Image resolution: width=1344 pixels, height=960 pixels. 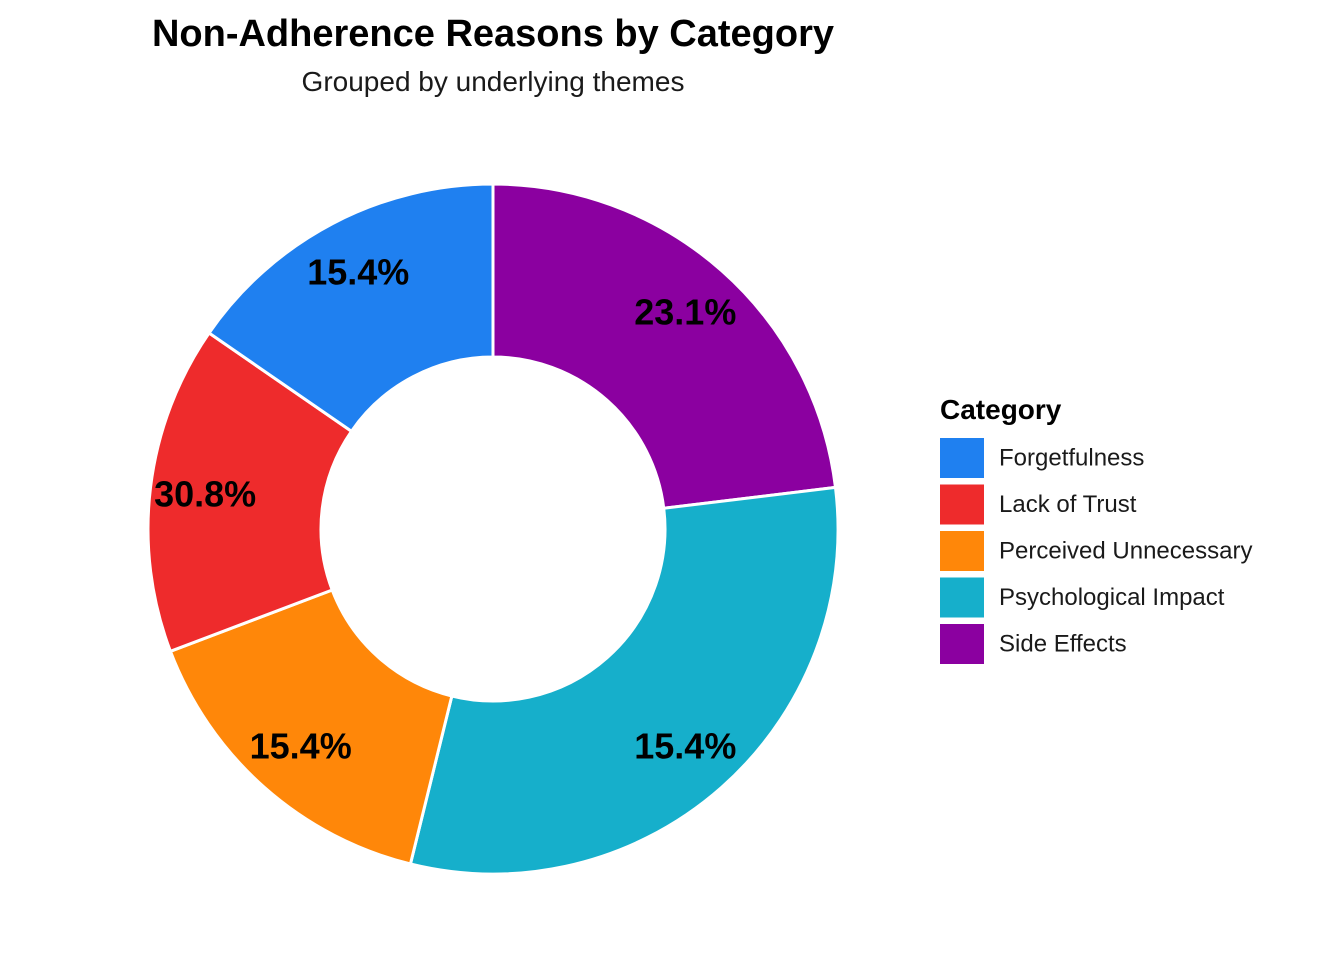 I want to click on slice-label-side-effects: 23.1%, so click(x=685, y=311).